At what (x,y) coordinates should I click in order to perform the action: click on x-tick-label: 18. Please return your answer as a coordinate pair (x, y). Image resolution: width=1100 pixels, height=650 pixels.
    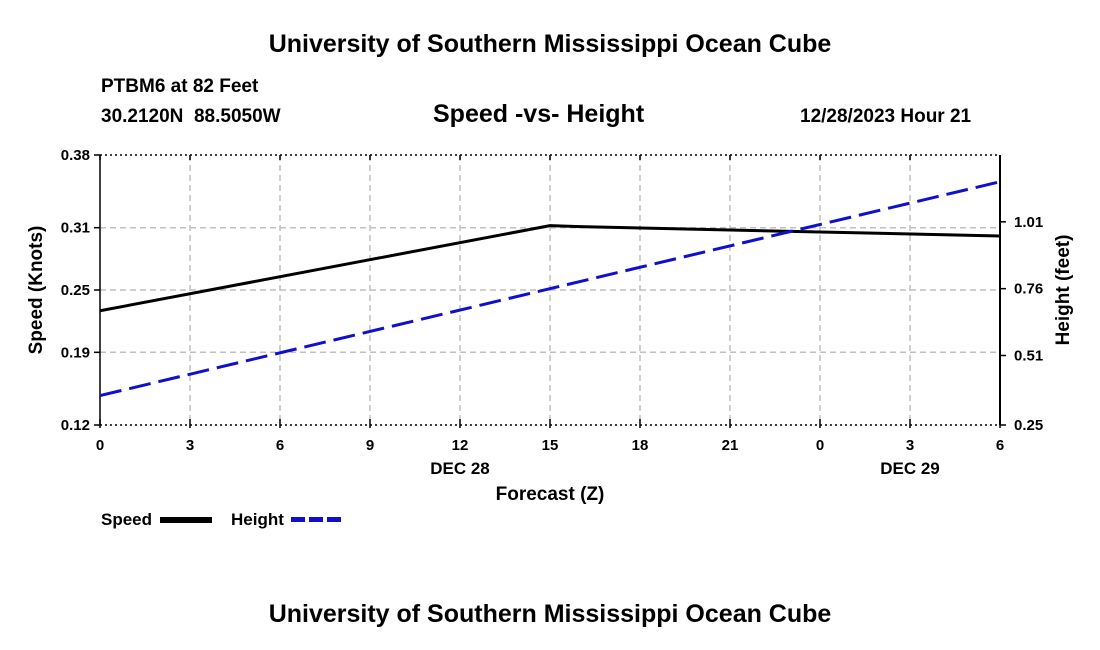
    Looking at the image, I should click on (640, 445).